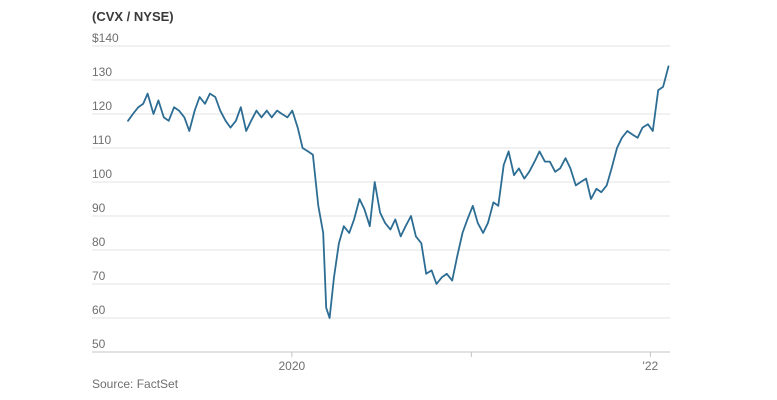 This screenshot has height=400, width=777. Describe the element at coordinates (135, 384) in the screenshot. I see `chart-source: Source: FactSet` at that location.